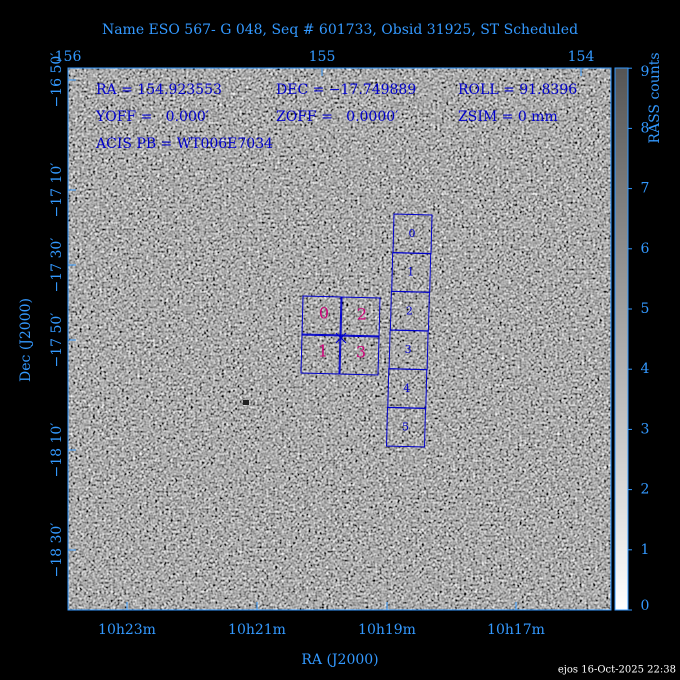 The height and width of the screenshot is (680, 680). I want to click on bottom-tick-label: 10h21m, so click(257, 630).